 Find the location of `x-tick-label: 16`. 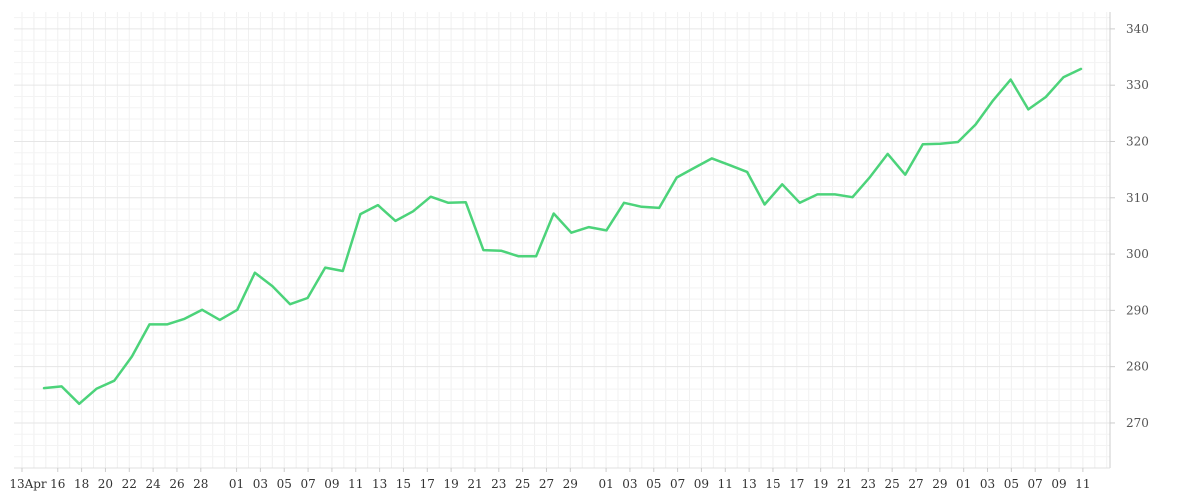

x-tick-label: 16 is located at coordinates (57, 484).